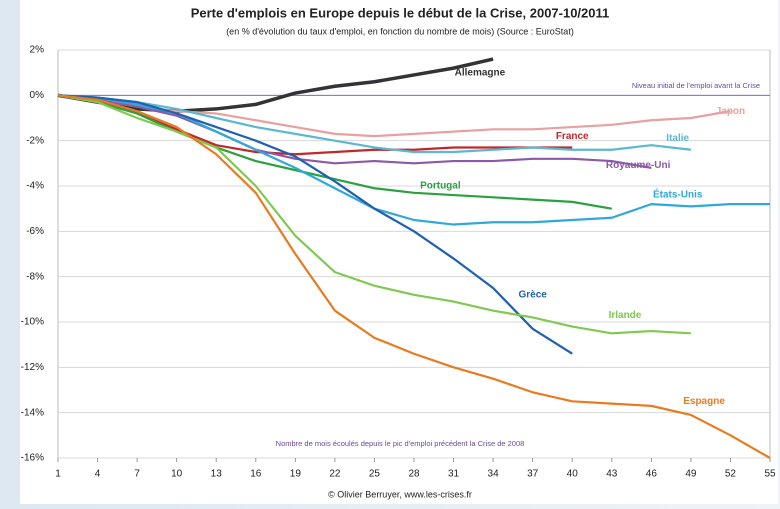 This screenshot has width=780, height=509. I want to click on series-label: Espagne, so click(704, 401).